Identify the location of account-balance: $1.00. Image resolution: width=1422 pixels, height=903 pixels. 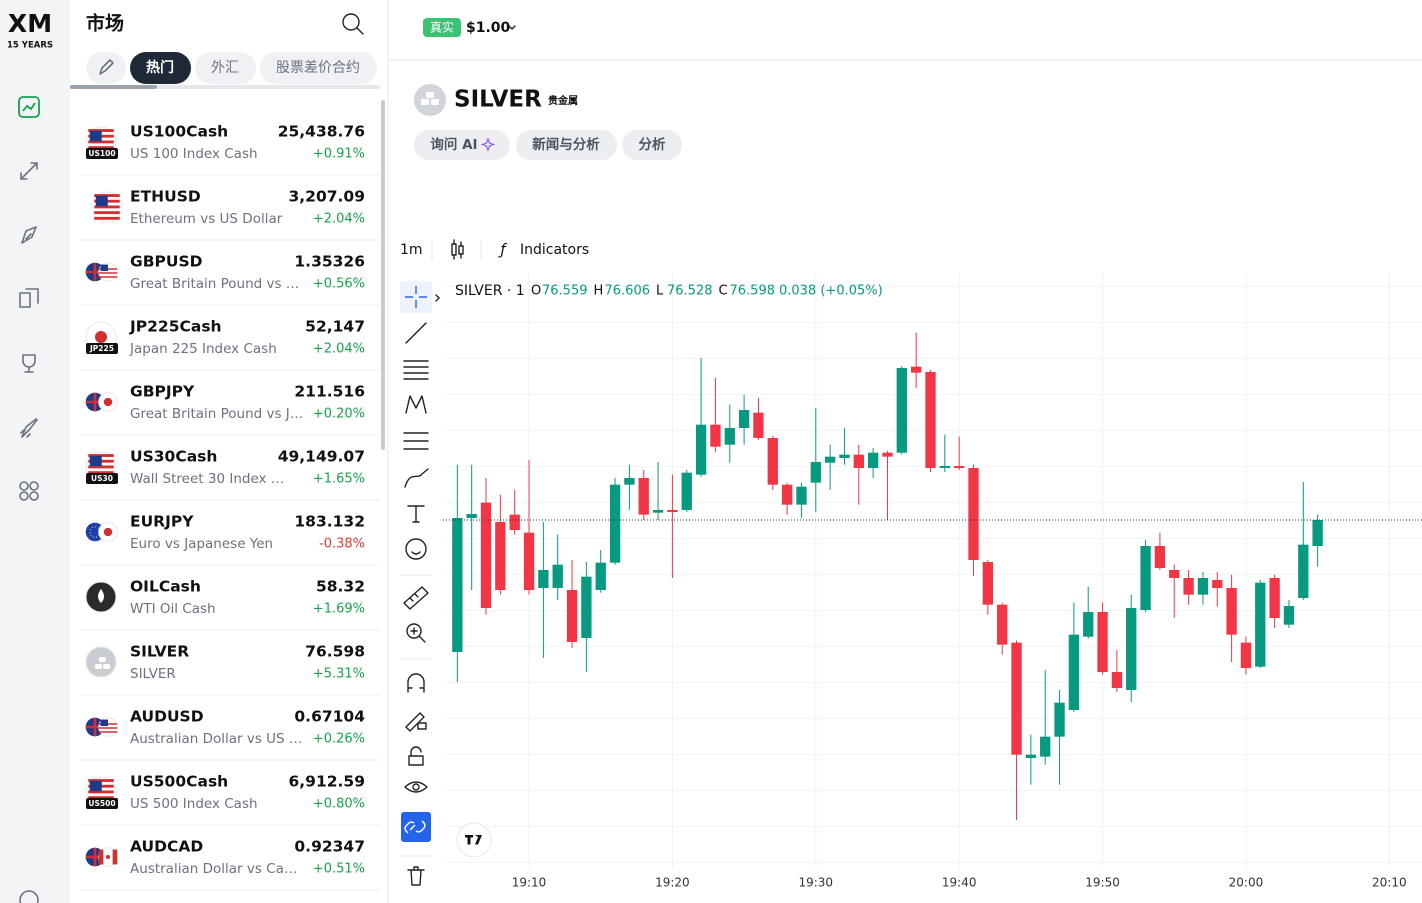
(488, 28).